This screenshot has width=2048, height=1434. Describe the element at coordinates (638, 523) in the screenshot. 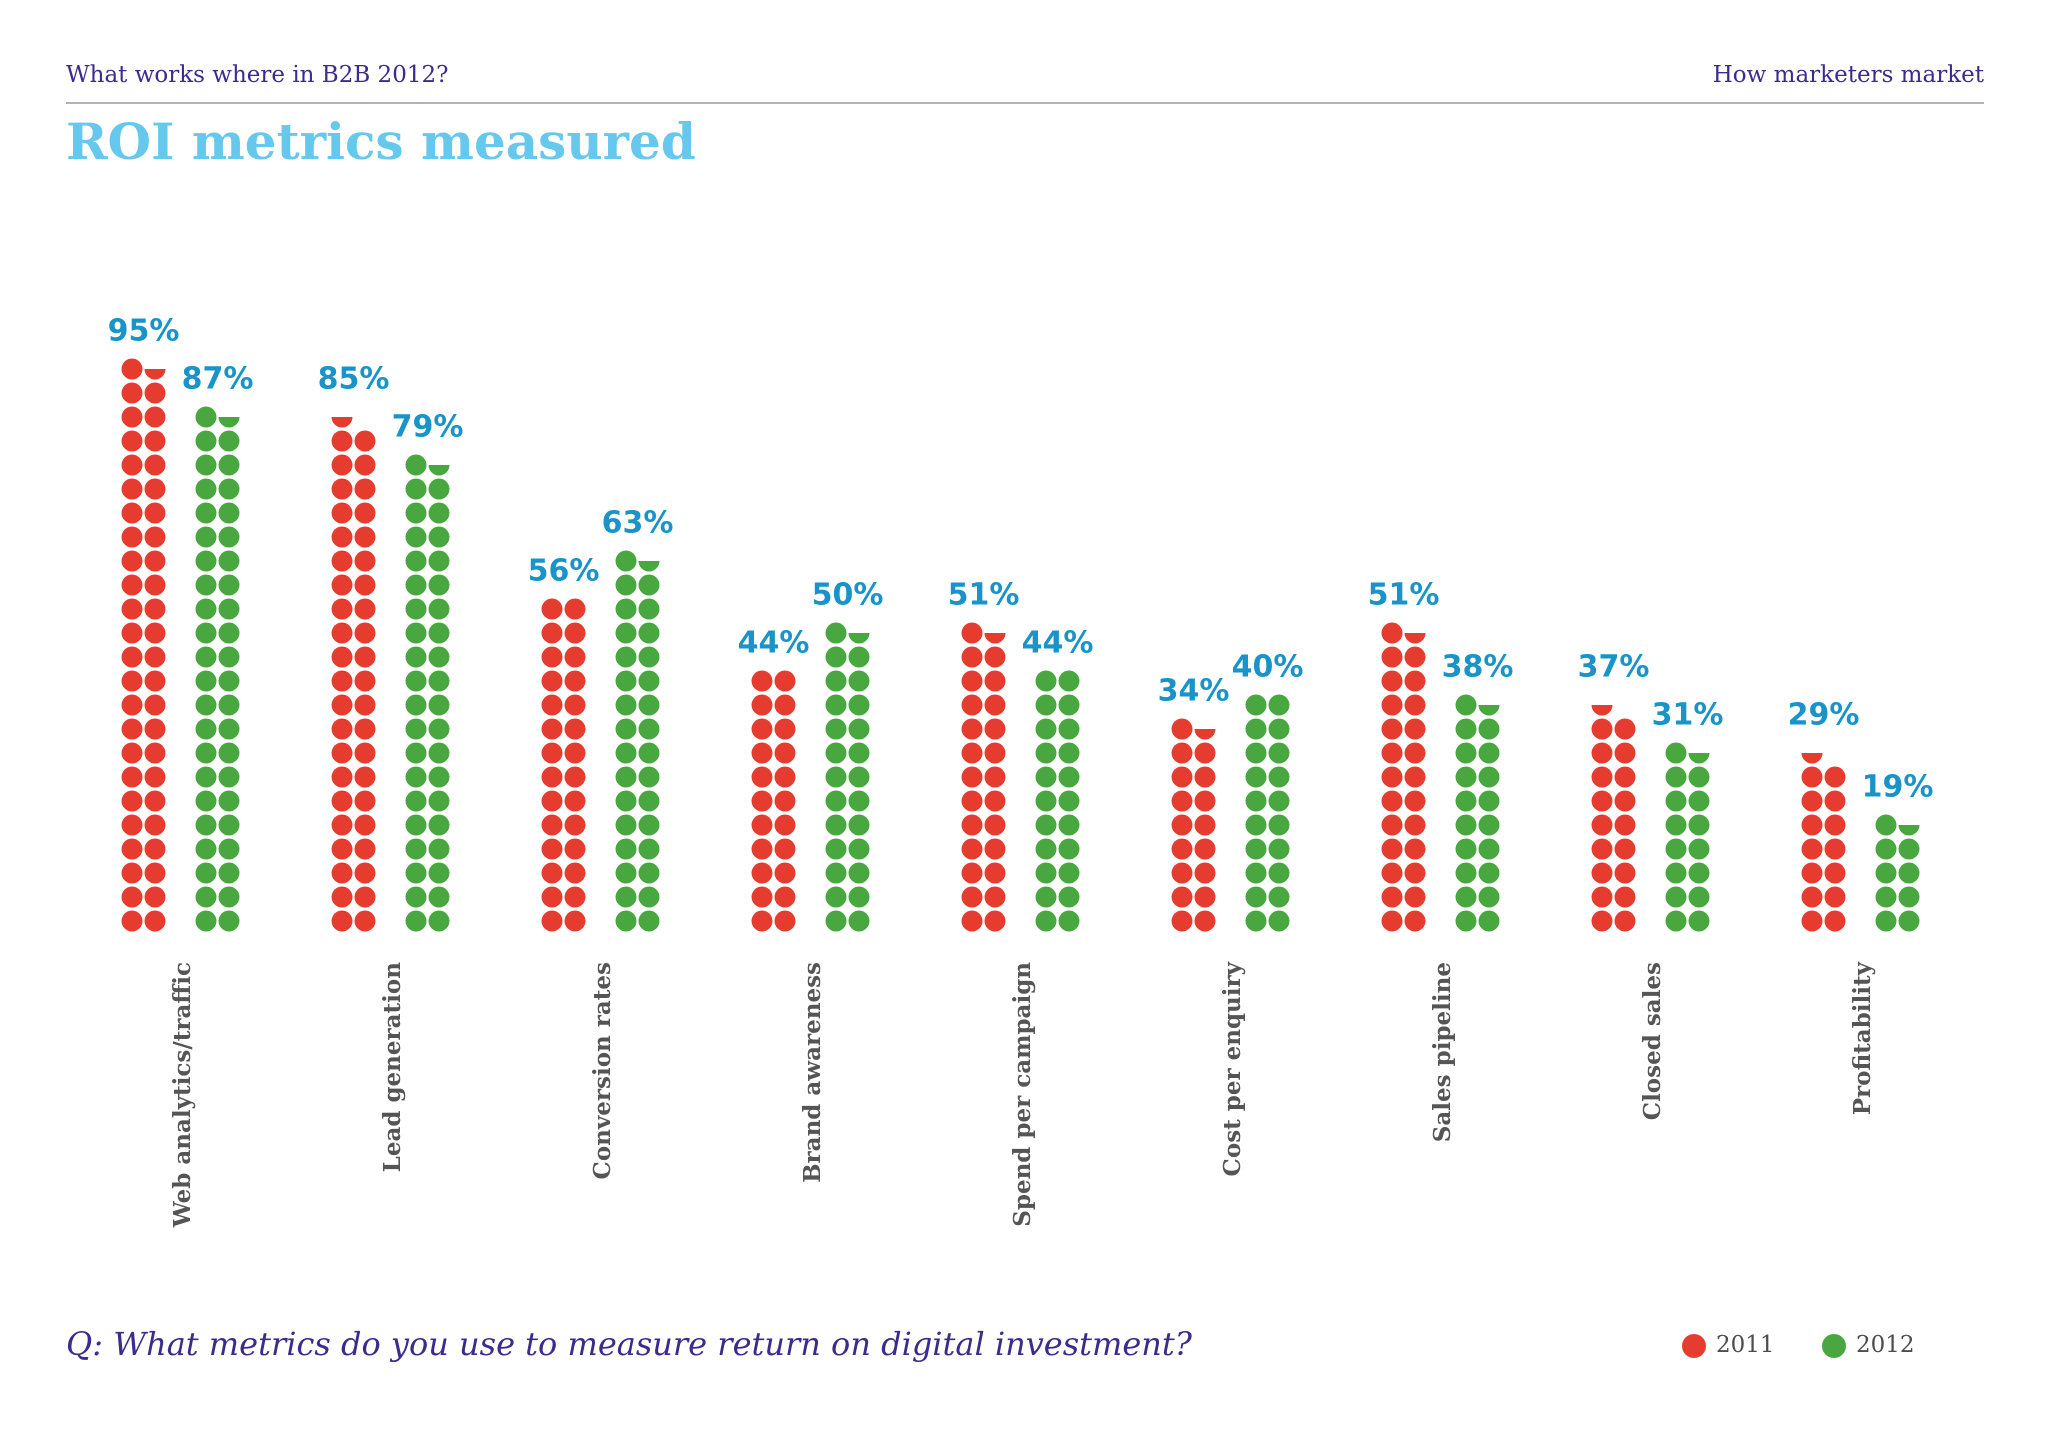

I see `value-label-conversion-rates-2012: 63%` at that location.